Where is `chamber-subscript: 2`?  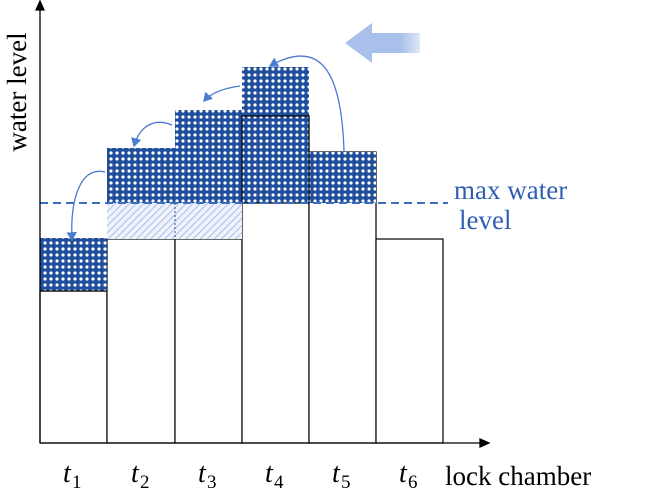
chamber-subscript: 2 is located at coordinates (145, 481).